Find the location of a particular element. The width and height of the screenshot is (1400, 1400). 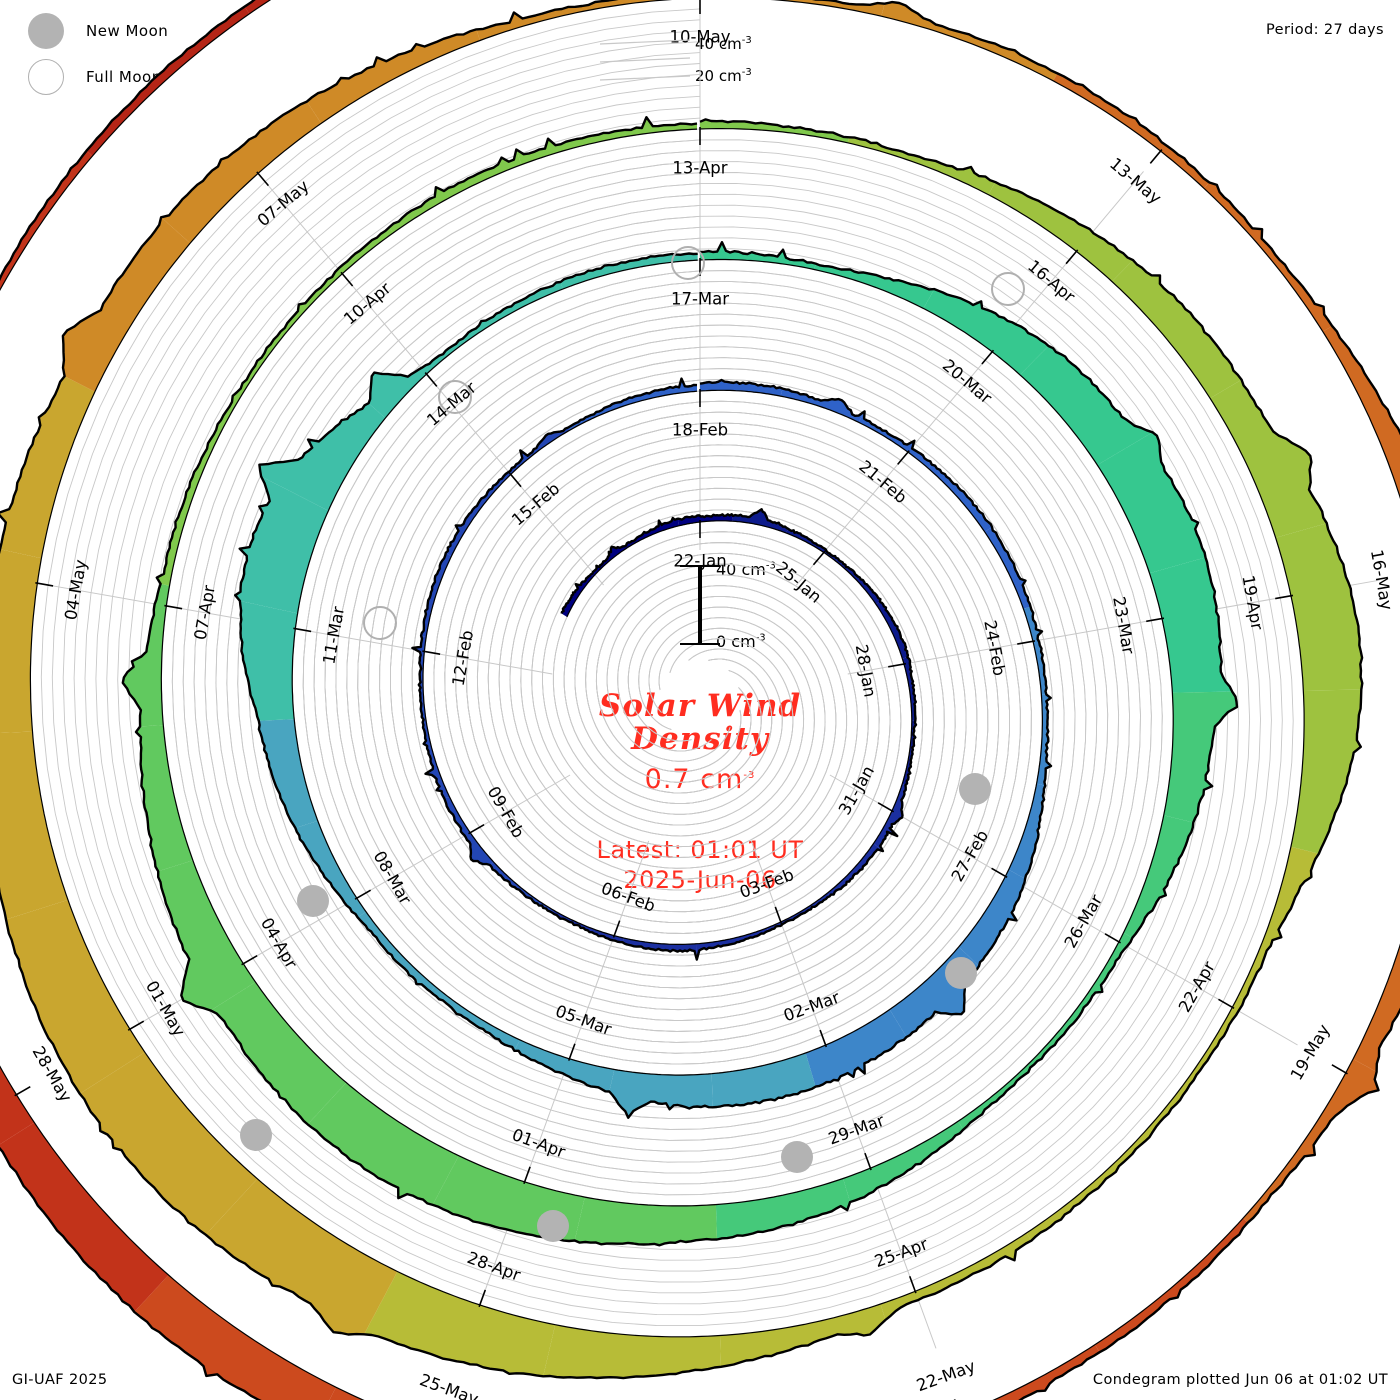

date-tick-label: 16-May is located at coordinates (1381, 580).